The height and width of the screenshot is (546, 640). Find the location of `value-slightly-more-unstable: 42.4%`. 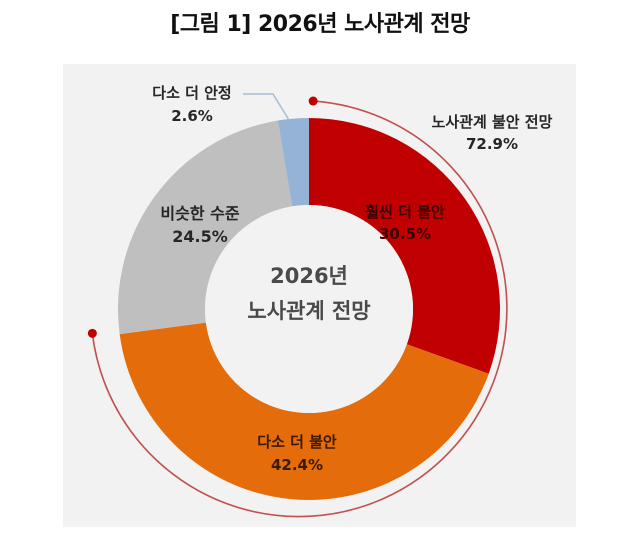

value-slightly-more-unstable: 42.4% is located at coordinates (297, 465).